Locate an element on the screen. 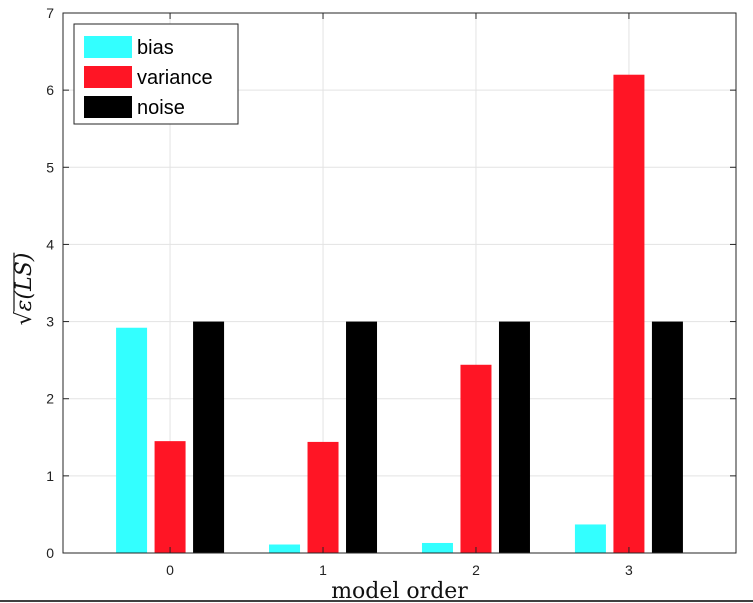 Image resolution: width=753 pixels, height=603 pixels. y-tick-label: 0 is located at coordinates (50, 553).